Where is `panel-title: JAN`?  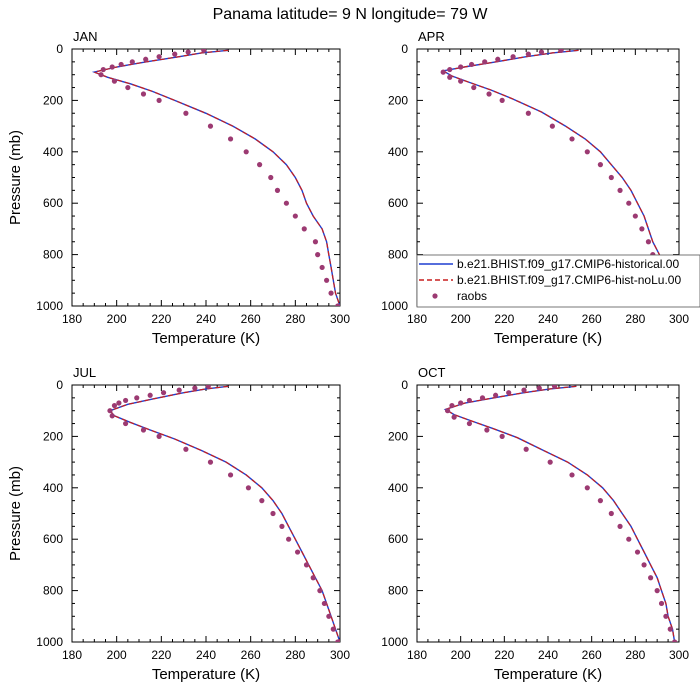 panel-title: JAN is located at coordinates (85, 36).